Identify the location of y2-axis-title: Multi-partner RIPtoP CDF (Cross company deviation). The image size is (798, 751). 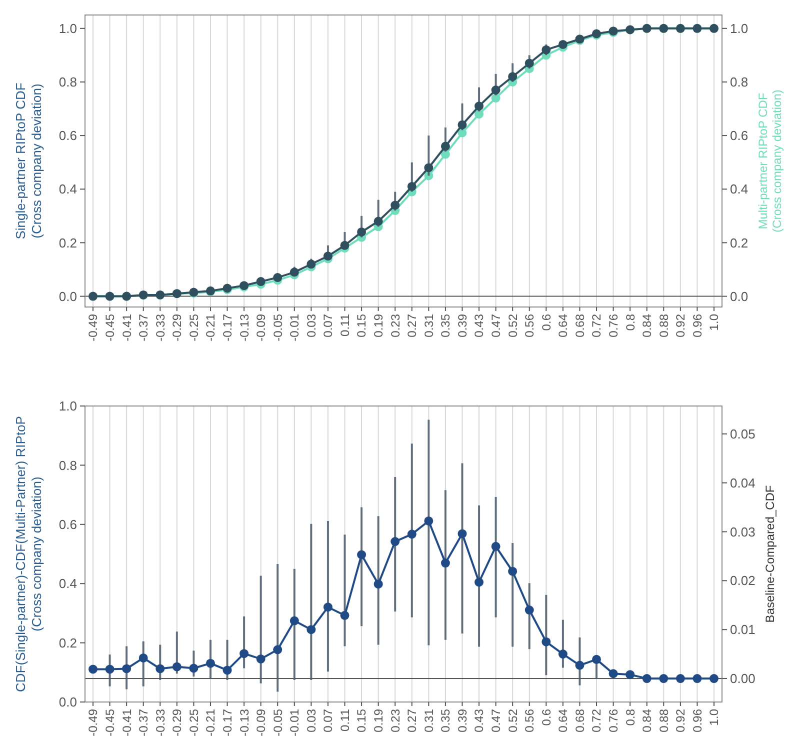
(770, 161).